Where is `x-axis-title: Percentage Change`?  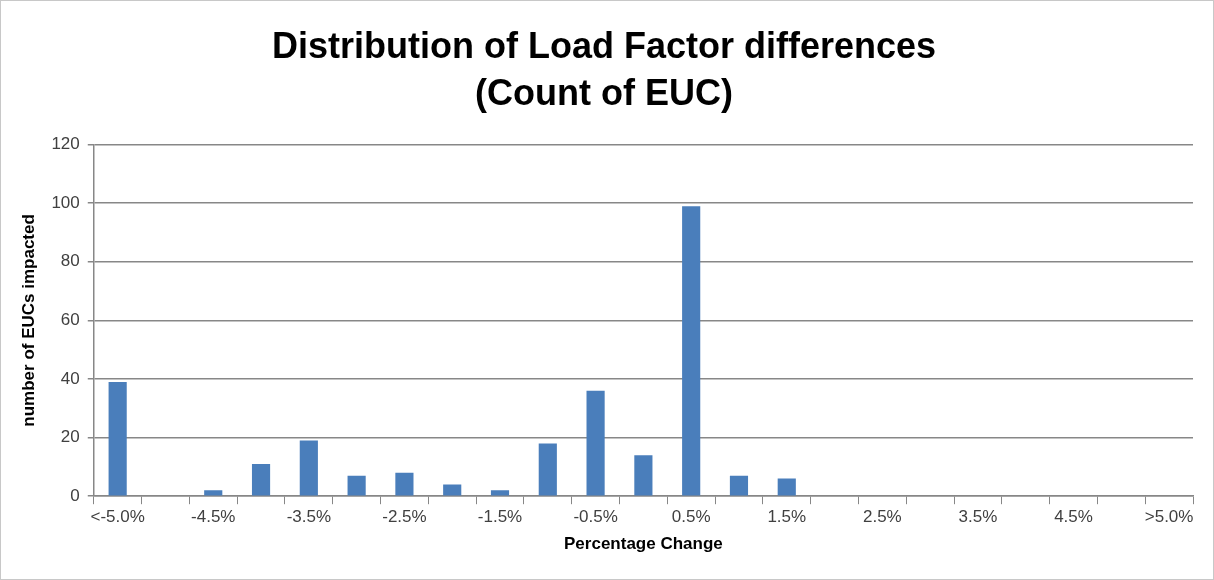
x-axis-title: Percentage Change is located at coordinates (643, 544).